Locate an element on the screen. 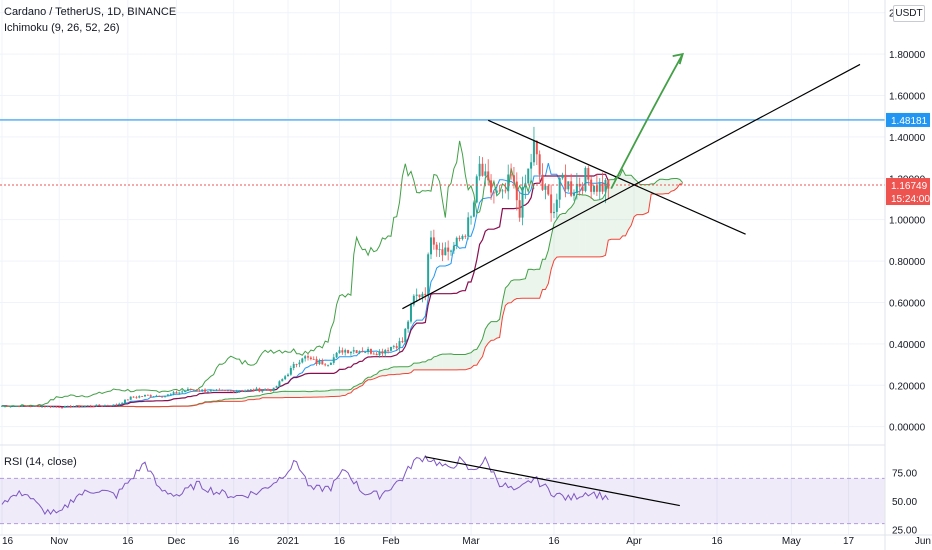 The height and width of the screenshot is (550, 932). x-tick-label: Feb is located at coordinates (391, 541).